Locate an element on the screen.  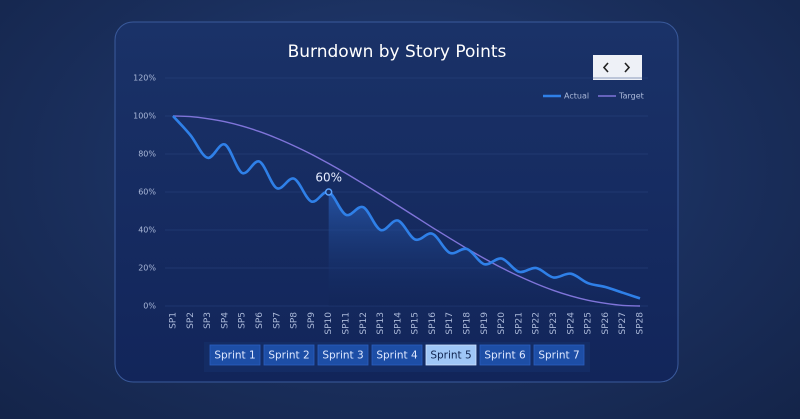
sprint-button-label: Sprint 3 is located at coordinates (342, 356).